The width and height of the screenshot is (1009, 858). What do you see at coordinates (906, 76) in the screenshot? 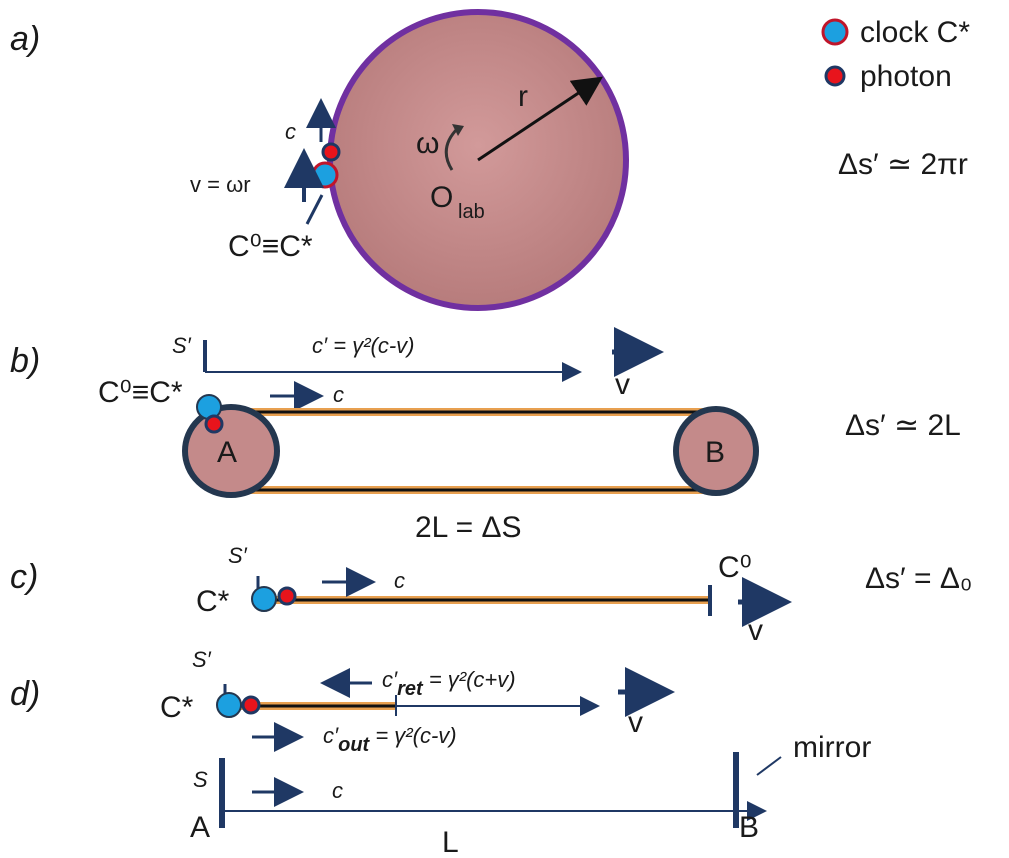
I see `legend-photon-label: photon` at bounding box center [906, 76].